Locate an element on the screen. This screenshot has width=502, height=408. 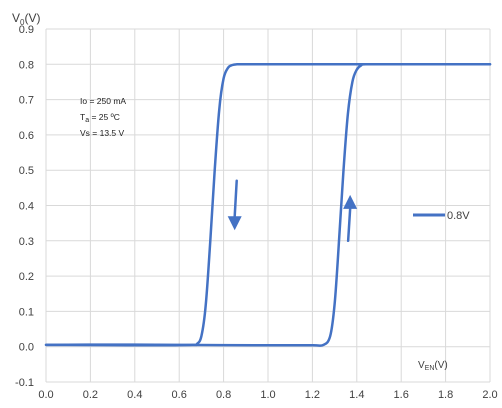
y-tick-label: 0.2 is located at coordinates (26, 277).